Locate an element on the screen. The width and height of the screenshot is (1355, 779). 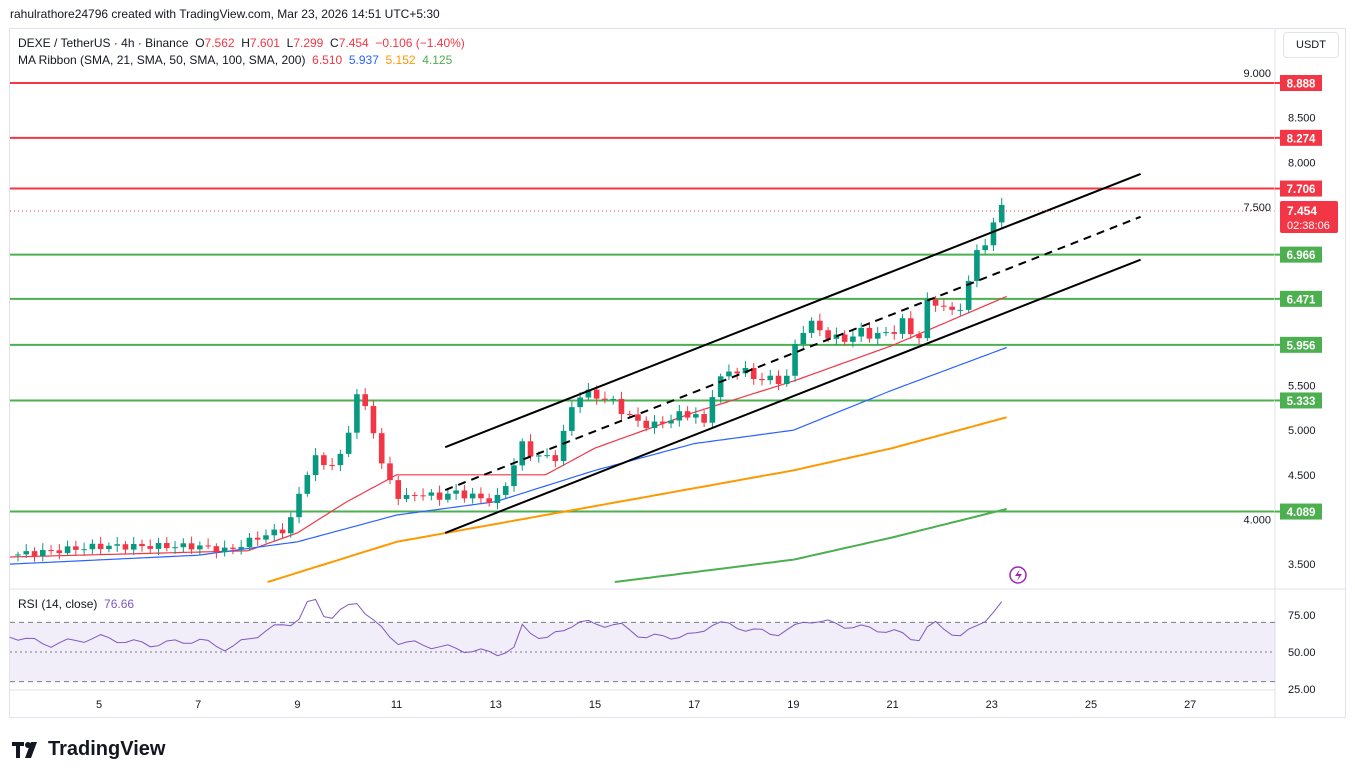
resistance-level-label: 8.888 is located at coordinates (1301, 85).